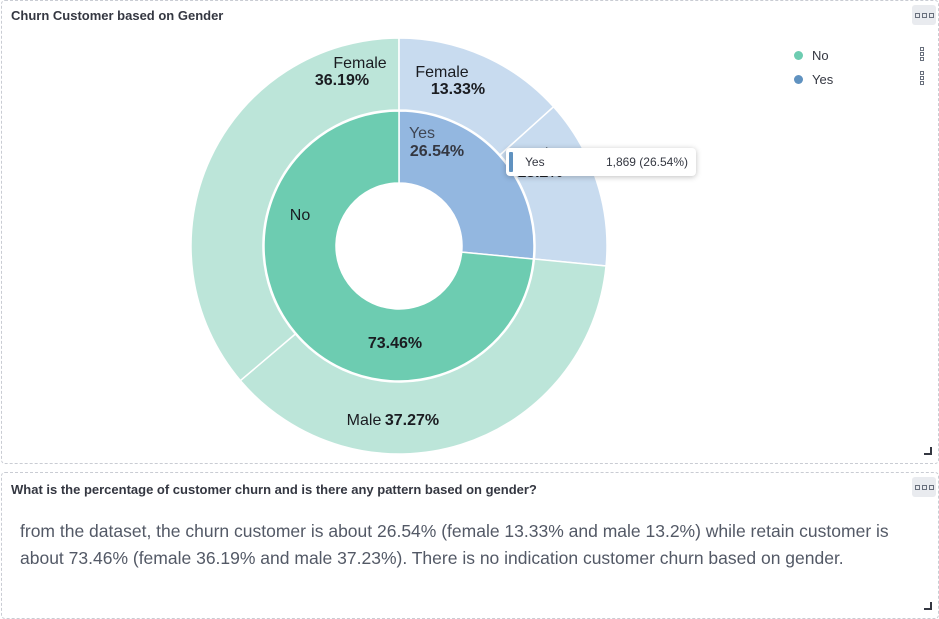  I want to click on chart-panel-title: Churn Customer based on Gender, so click(117, 15).